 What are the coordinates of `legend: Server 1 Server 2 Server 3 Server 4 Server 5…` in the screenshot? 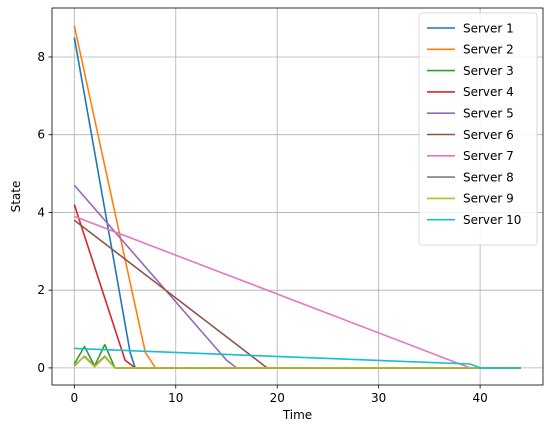 It's located at (478, 129).